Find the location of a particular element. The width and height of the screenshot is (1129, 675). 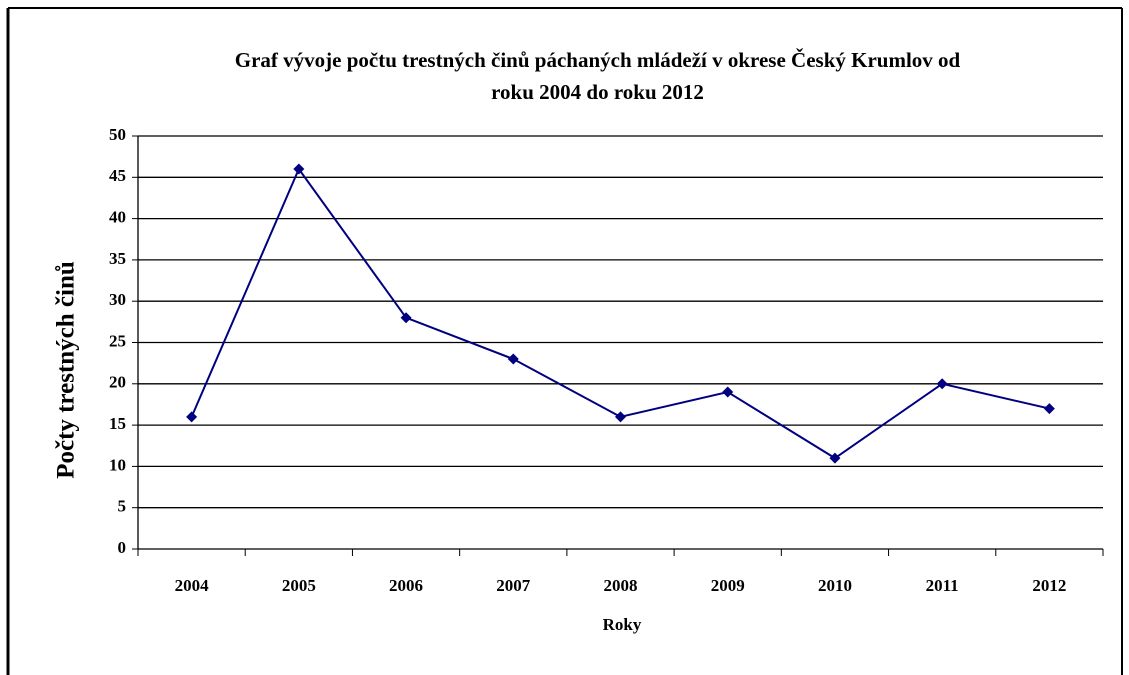

y-tick-label: 40 is located at coordinates (117, 217).